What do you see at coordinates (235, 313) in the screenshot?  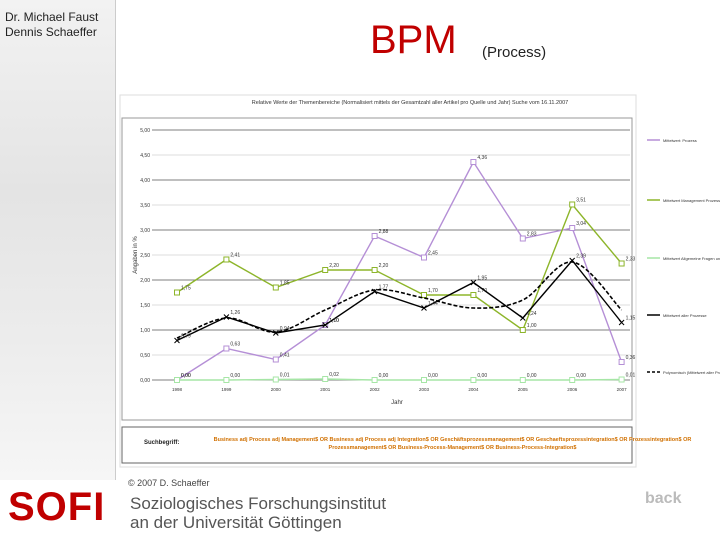 I see `data-label: 1,26` at bounding box center [235, 313].